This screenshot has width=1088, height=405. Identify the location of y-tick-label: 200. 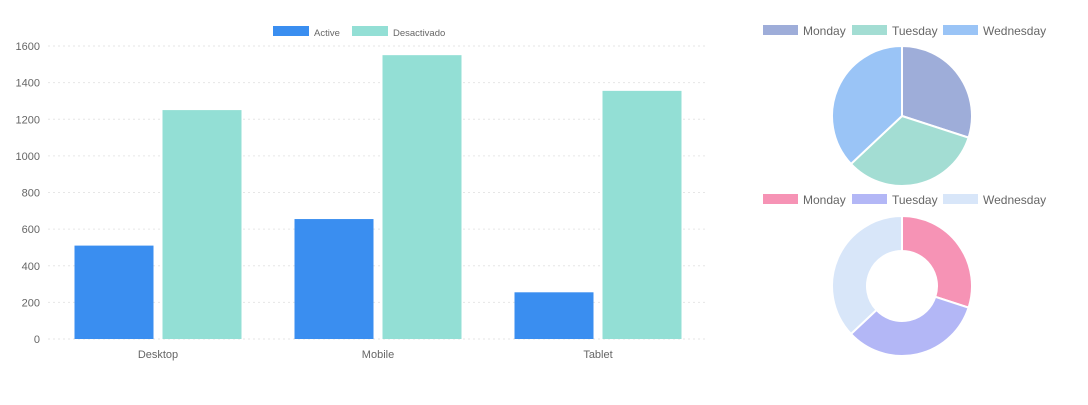
(31, 303).